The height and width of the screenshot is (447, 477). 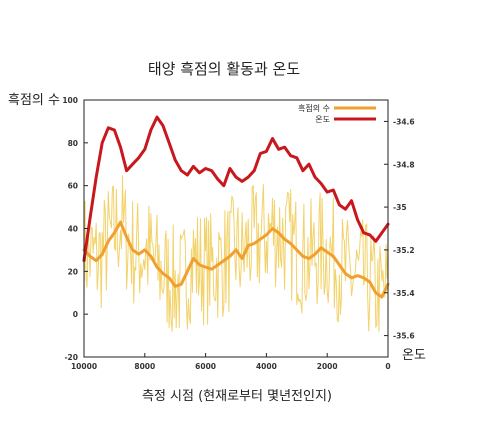 I want to click on y-tick-label: 80, so click(x=73, y=143).